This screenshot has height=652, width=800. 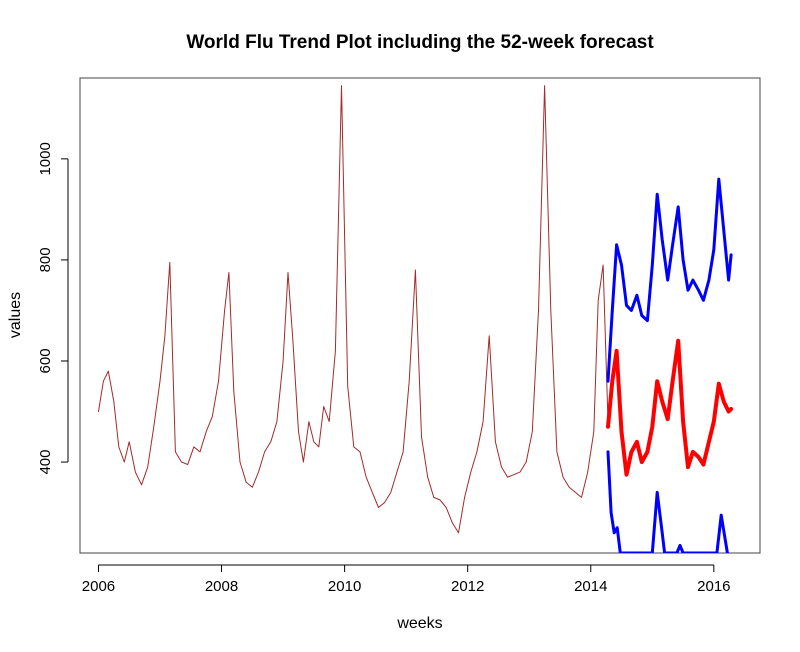 What do you see at coordinates (53, 308) in the screenshot?
I see `y-axis: 400 600 800 1000` at bounding box center [53, 308].